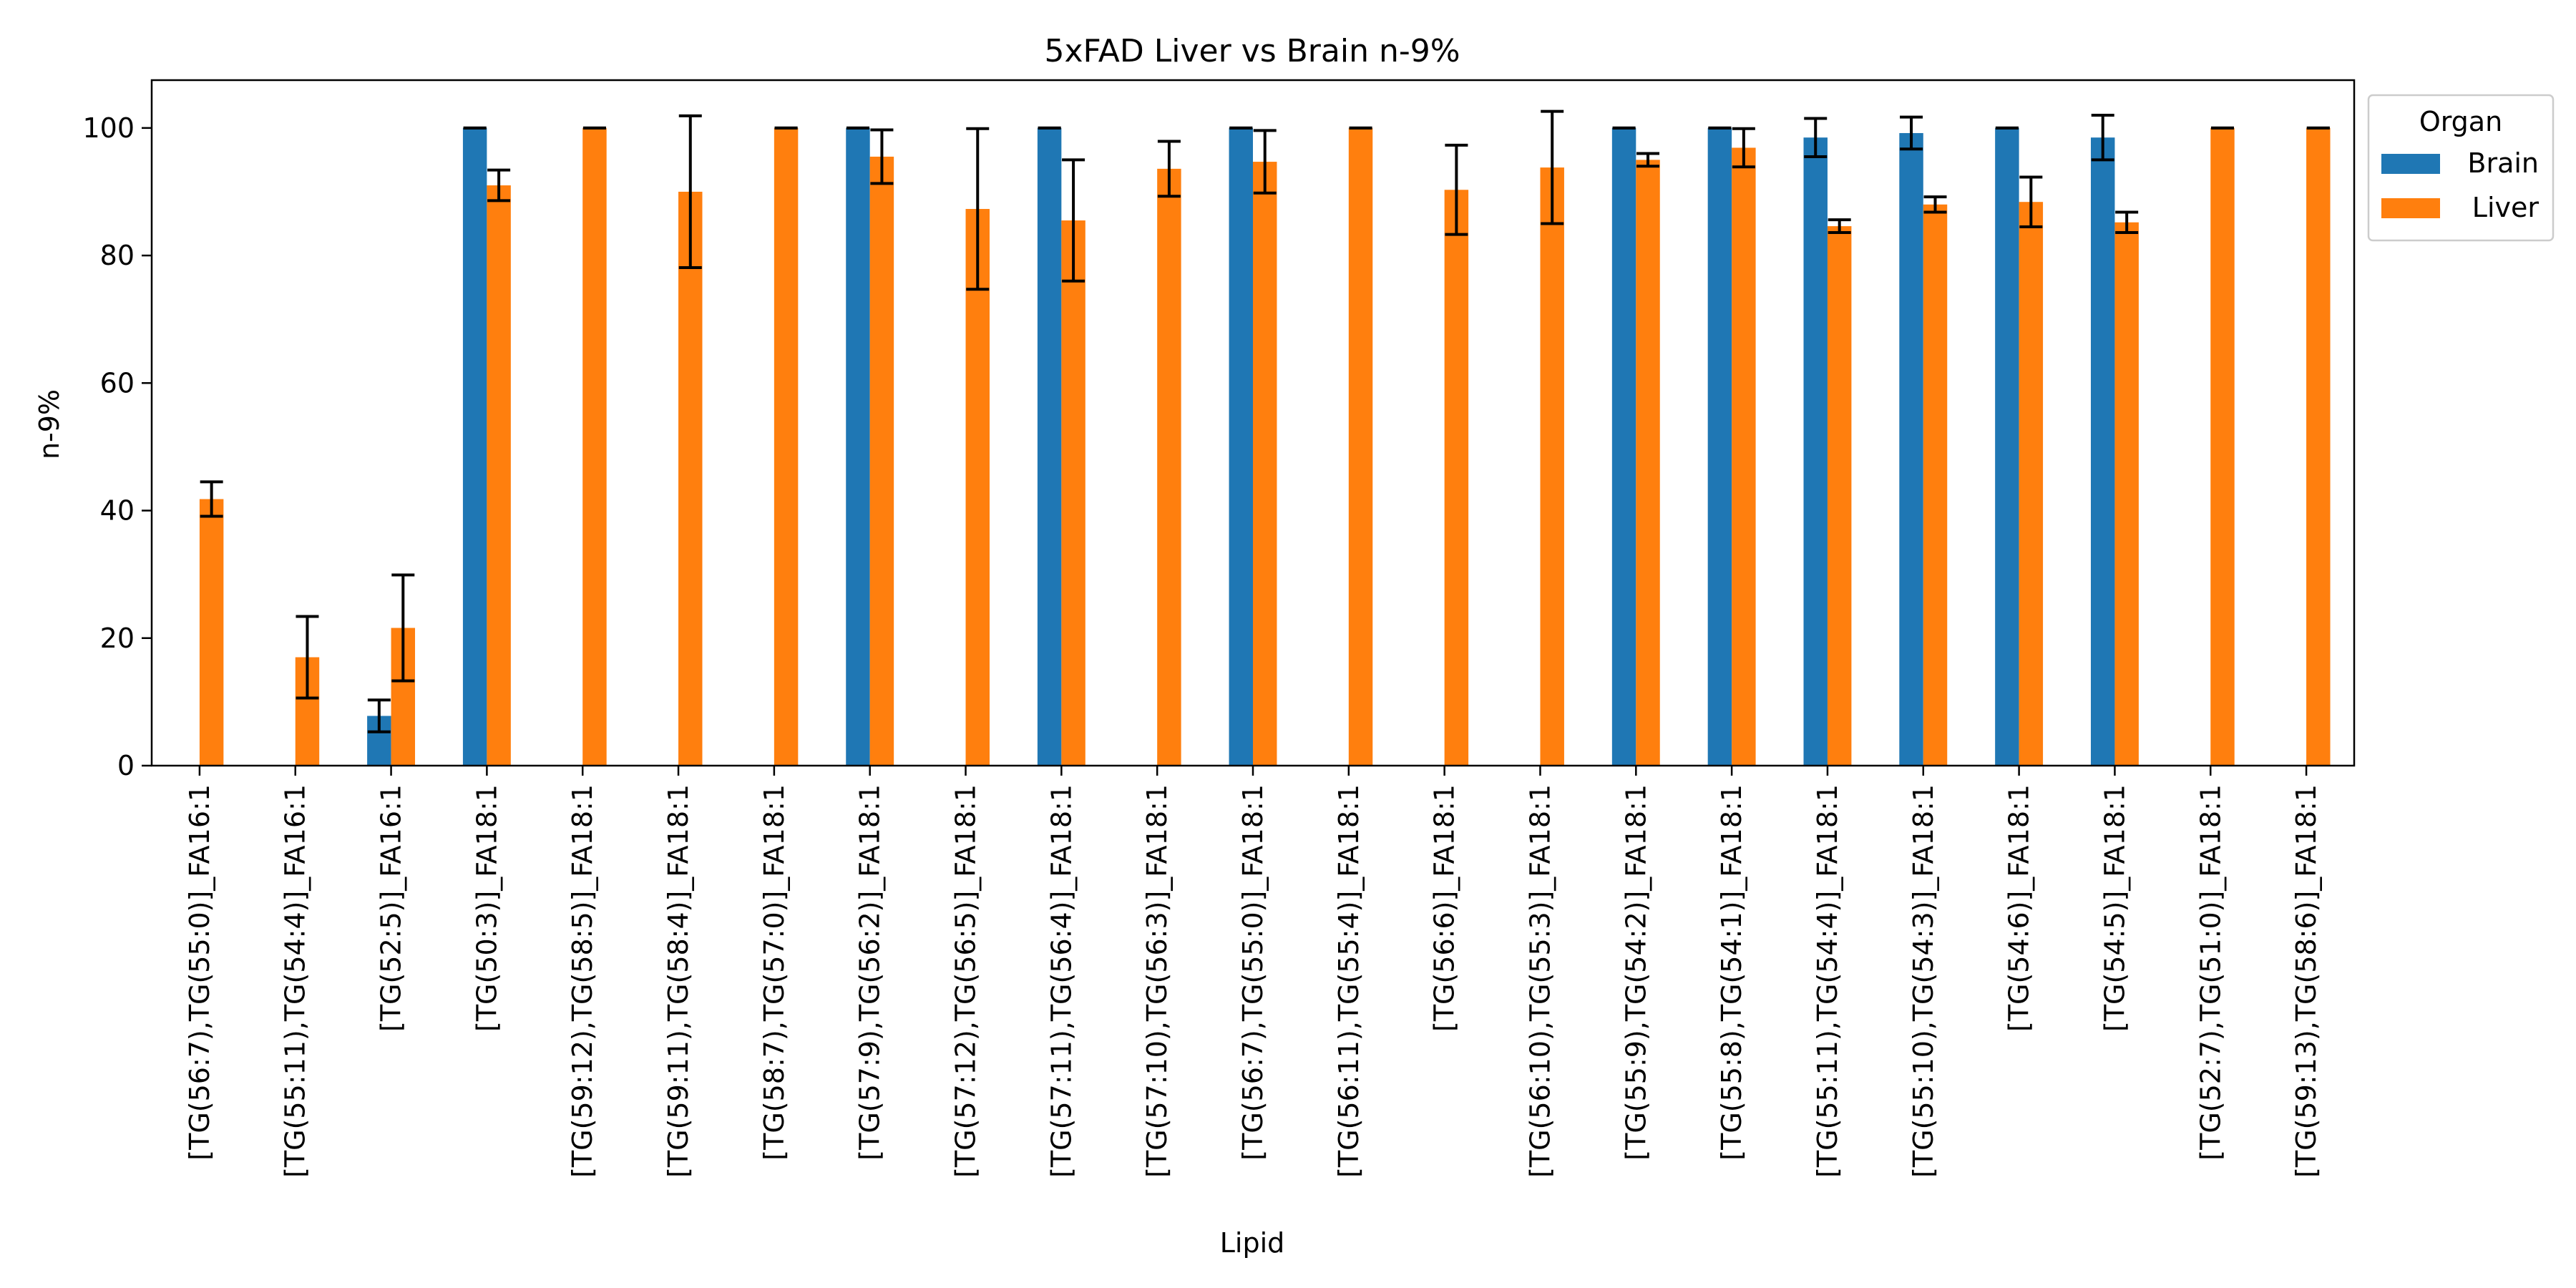 The height and width of the screenshot is (1288, 2576). Describe the element at coordinates (1253, 972) in the screenshot. I see `x-tick-label-11: [TG(56:7),TG(55:0)]_FA18:1` at that location.